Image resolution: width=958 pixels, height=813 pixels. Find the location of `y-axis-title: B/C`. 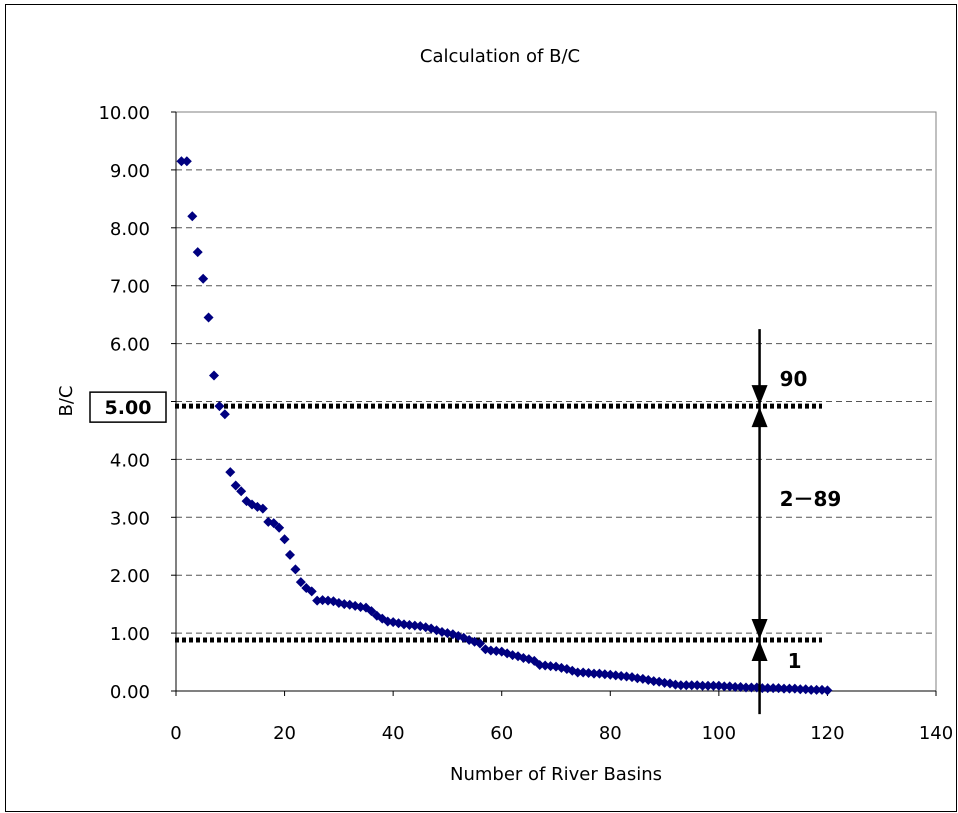

y-axis-title: B/C is located at coordinates (66, 401).